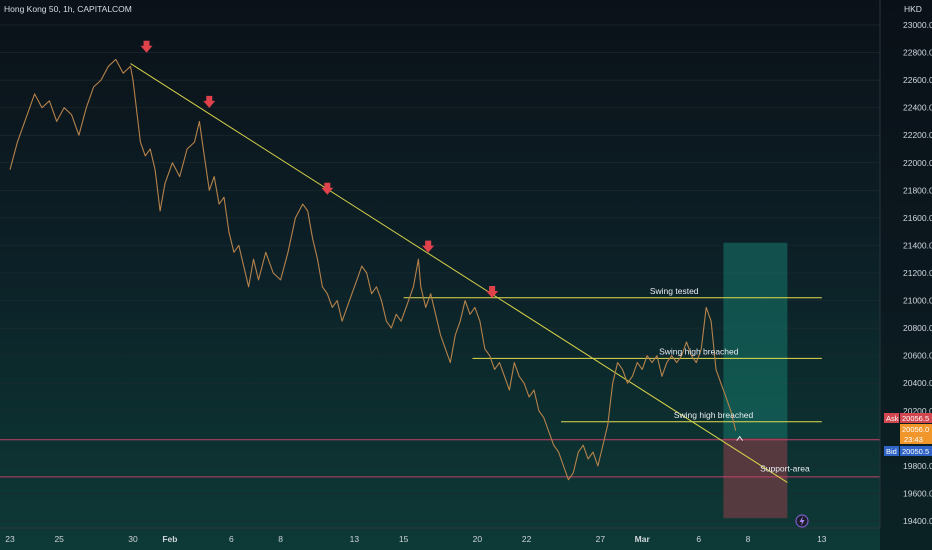 This screenshot has width=932, height=550. What do you see at coordinates (917, 25) in the screenshot?
I see `y-tick-label: 23000.0` at bounding box center [917, 25].